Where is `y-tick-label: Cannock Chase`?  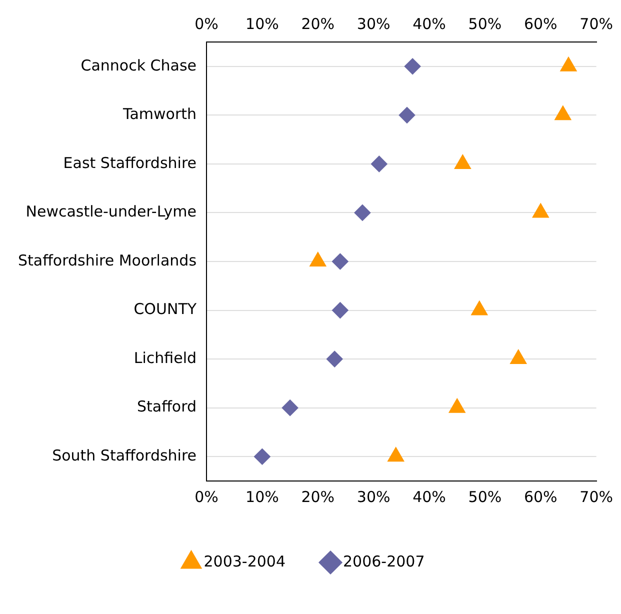 y-tick-label: Cannock Chase is located at coordinates (138, 65).